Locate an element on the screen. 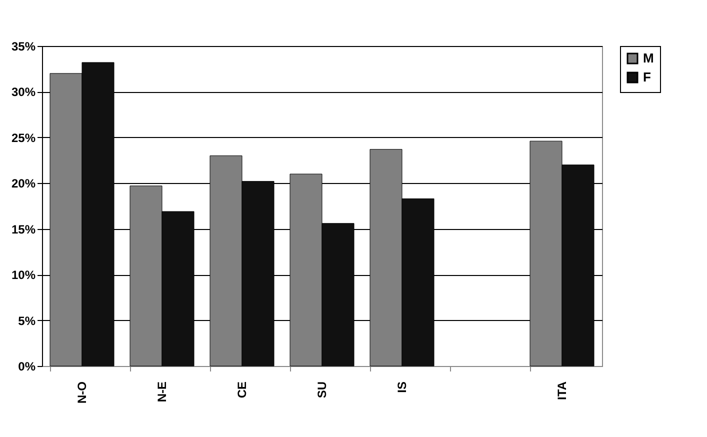 The image size is (707, 437). x-tick-label: IS is located at coordinates (402, 387).